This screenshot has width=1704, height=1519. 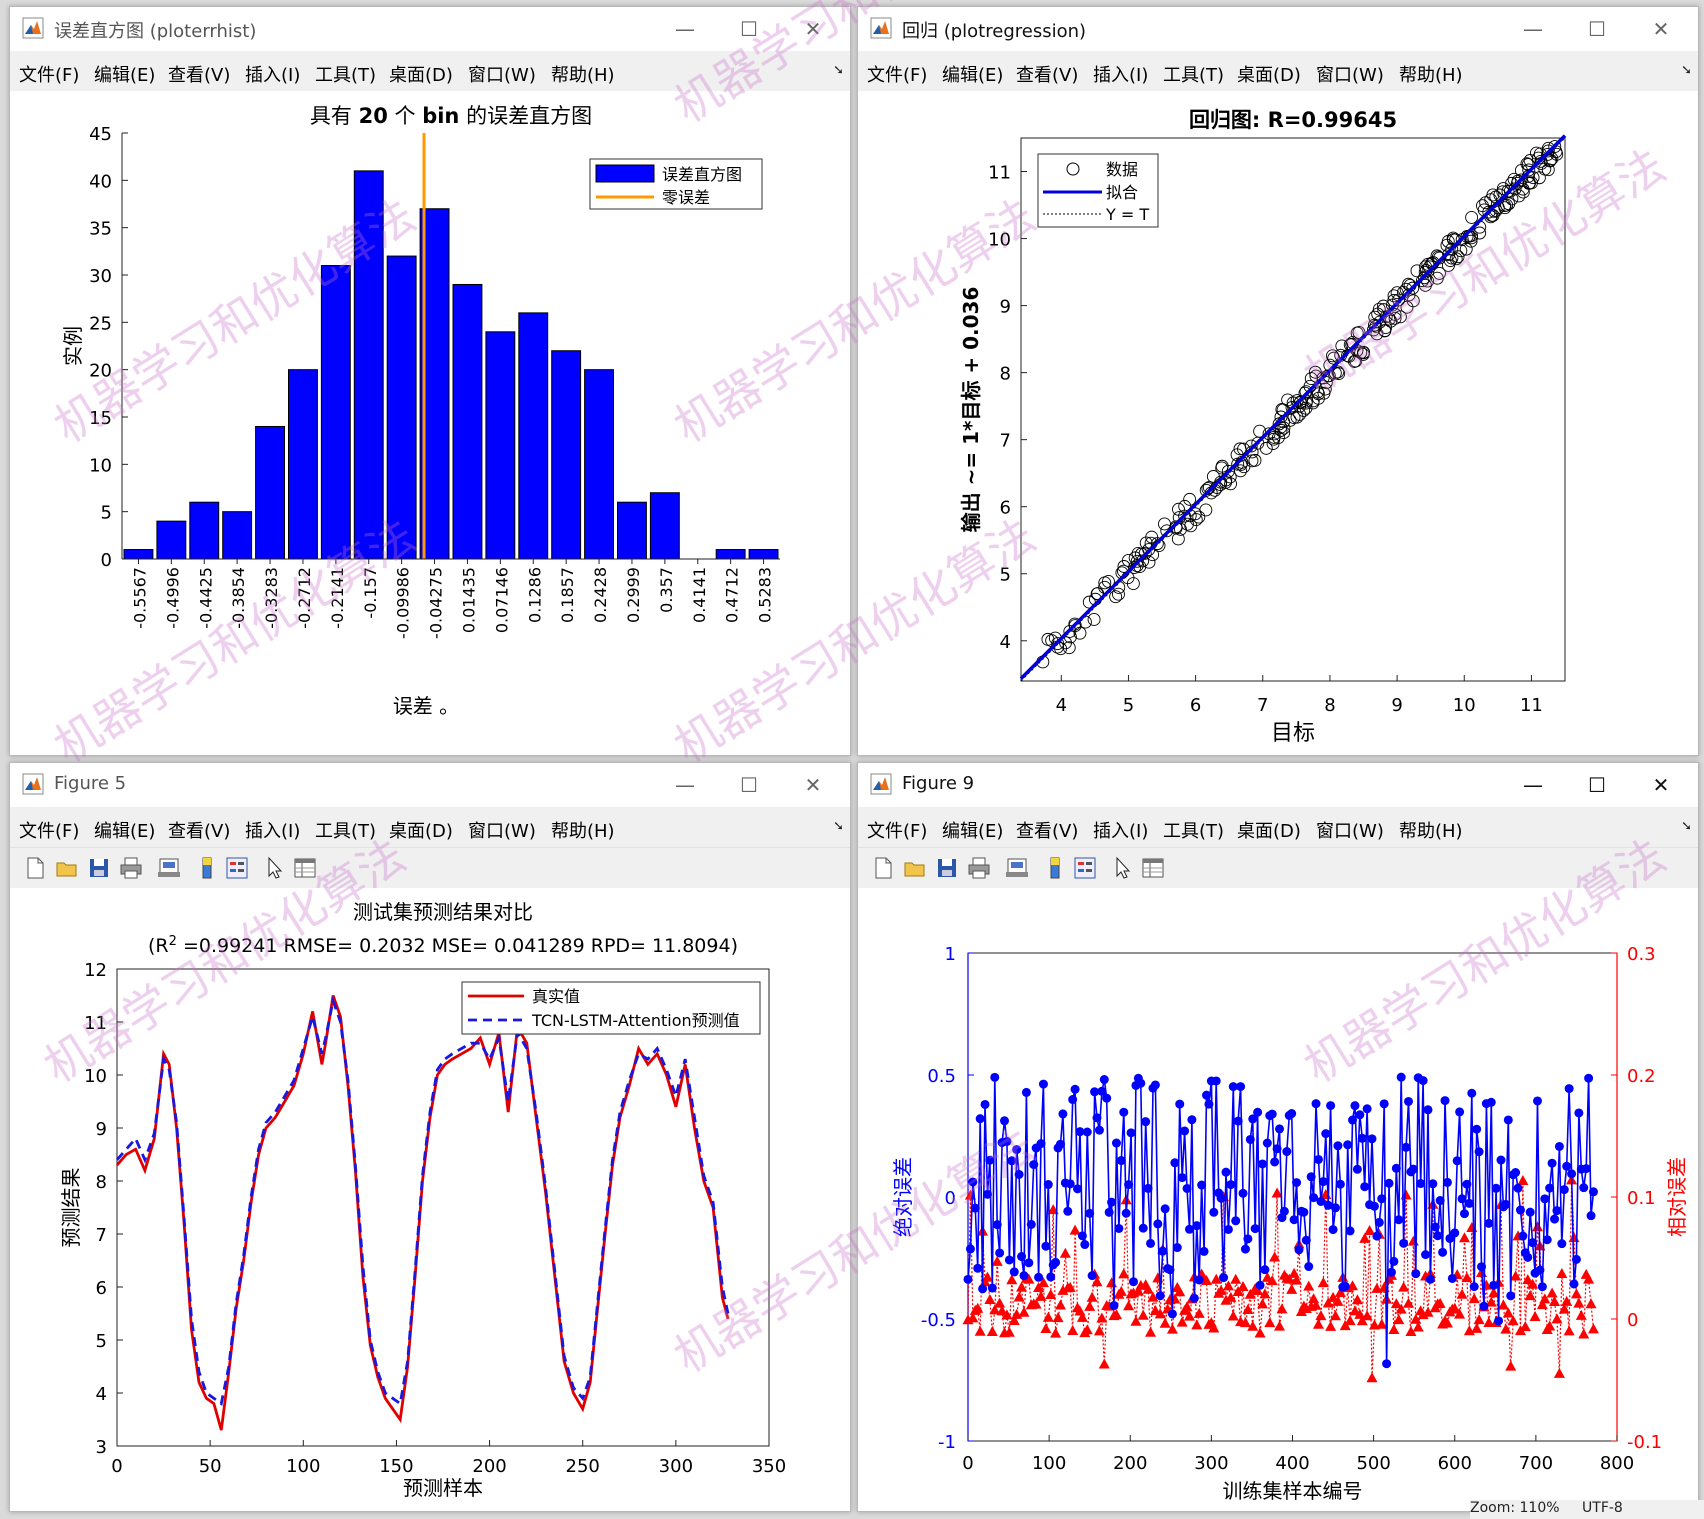 I want to click on titlebar: 回归 (plotregression) — ☐ ✕, so click(x=1278, y=29).